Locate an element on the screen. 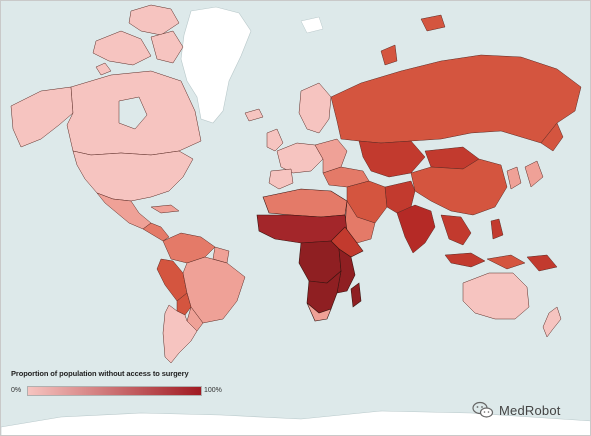  watermark-text: MedRobot is located at coordinates (530, 410).